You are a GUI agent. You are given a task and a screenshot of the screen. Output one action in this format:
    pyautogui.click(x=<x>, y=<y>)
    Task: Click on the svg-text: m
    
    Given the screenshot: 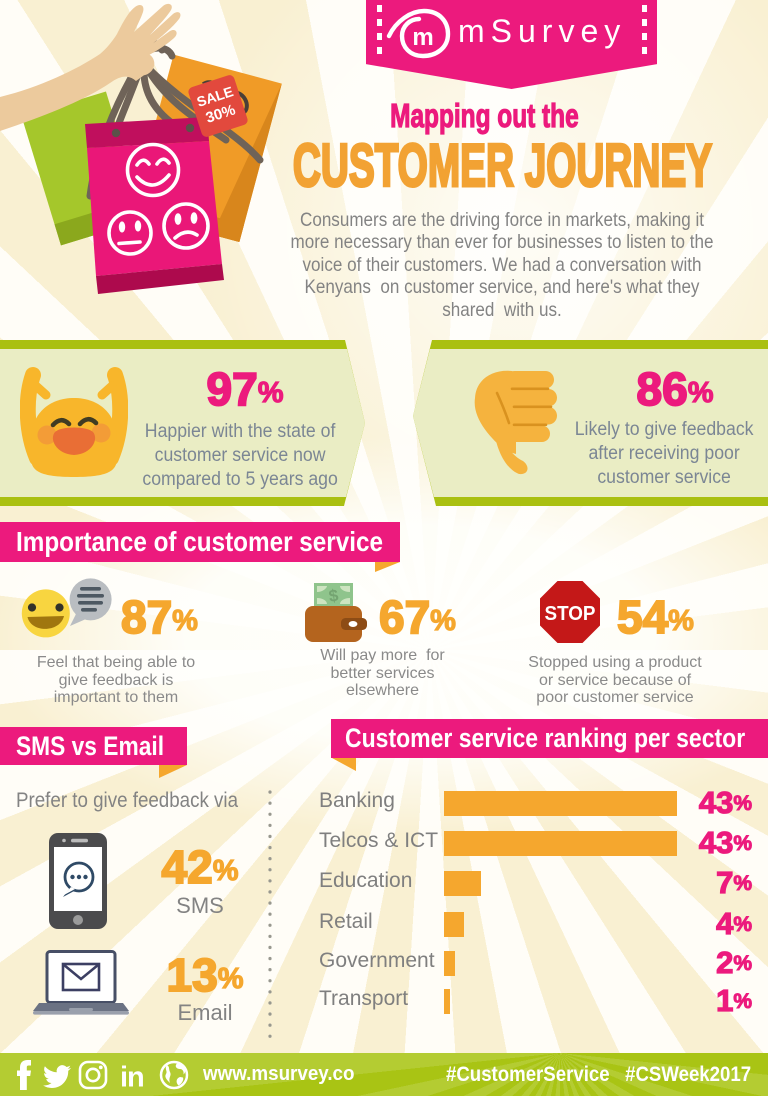 What is the action you would take?
    pyautogui.click(x=422, y=37)
    